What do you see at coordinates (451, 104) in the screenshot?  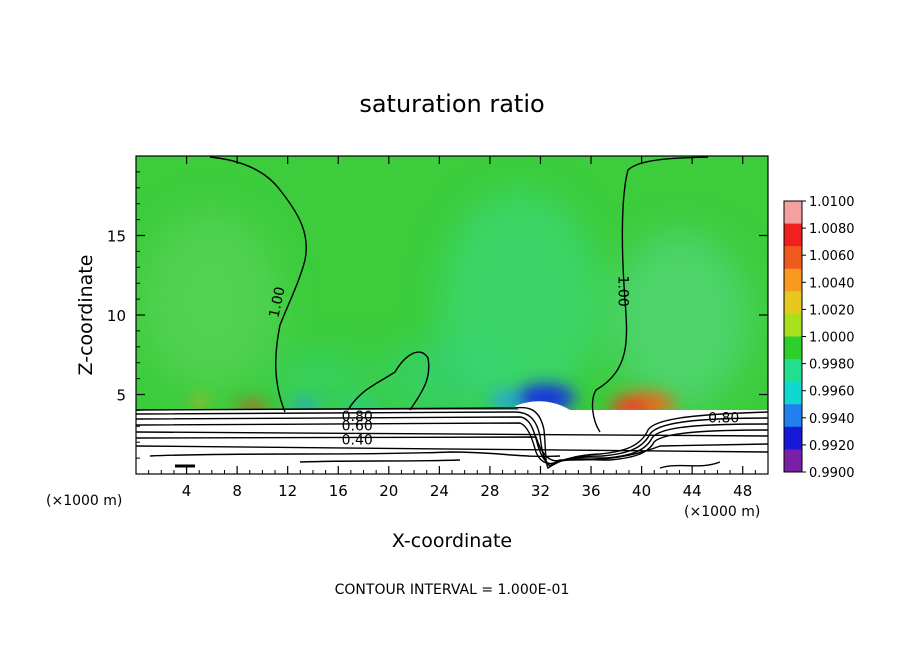 I see `chart-title: saturation ratio` at bounding box center [451, 104].